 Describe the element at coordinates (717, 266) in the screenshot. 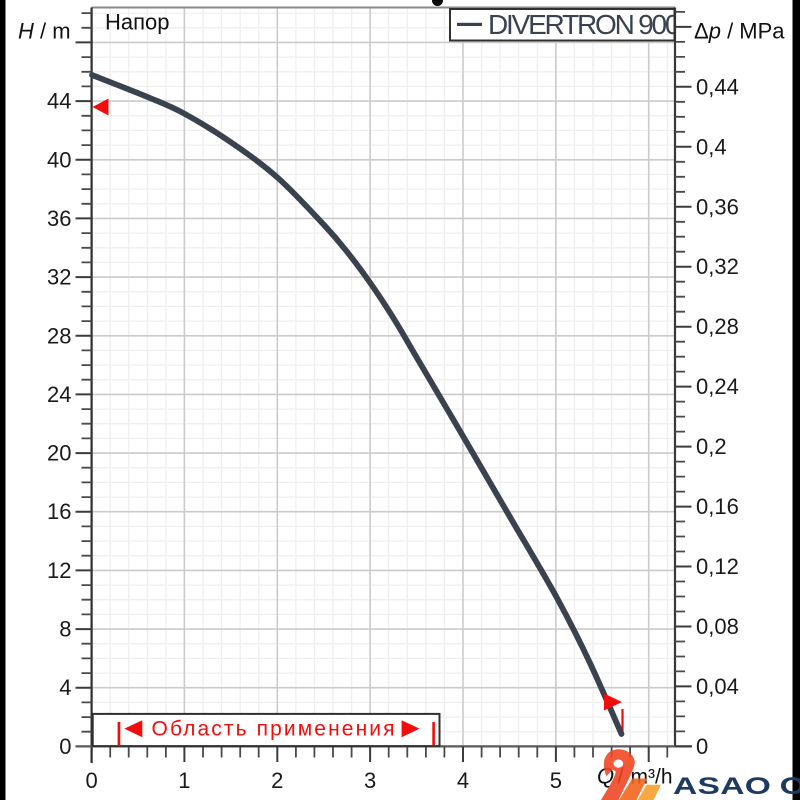

I see `svg-text: 0,32` at that location.